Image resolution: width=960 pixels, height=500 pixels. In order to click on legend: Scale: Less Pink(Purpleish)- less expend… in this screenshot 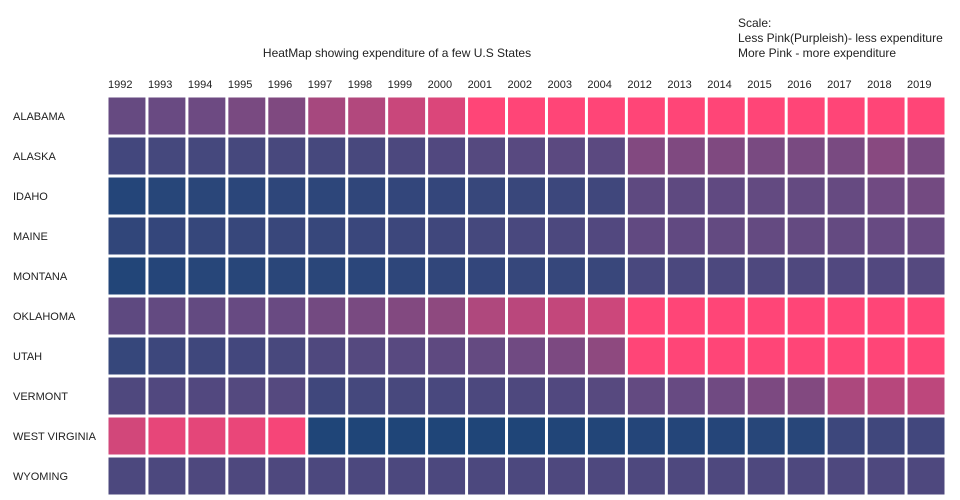, I will do `click(840, 38)`.